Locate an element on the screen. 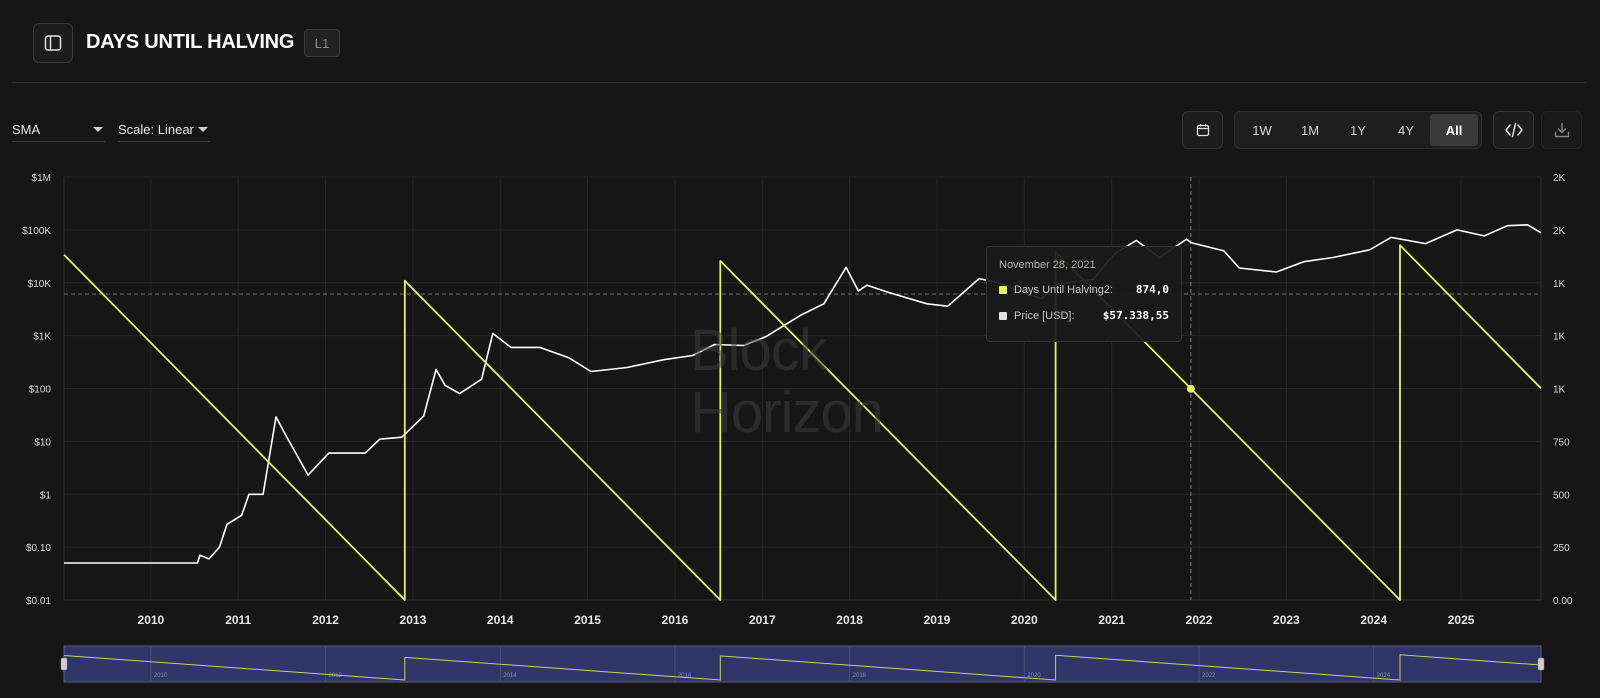  x-tick-label: 2012 is located at coordinates (325, 620).